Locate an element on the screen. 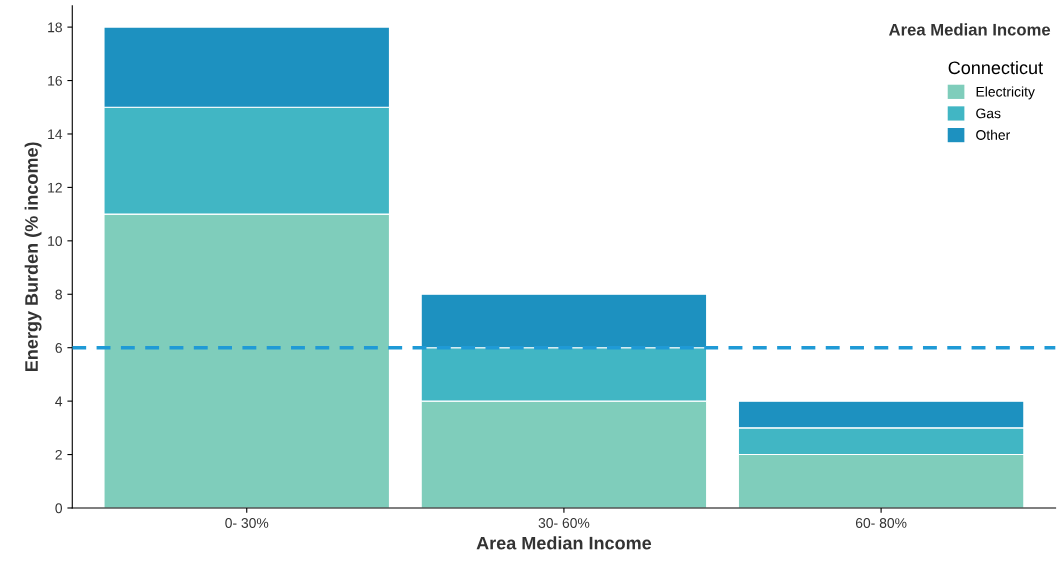  y-tick-label: 8 is located at coordinates (58, 294).